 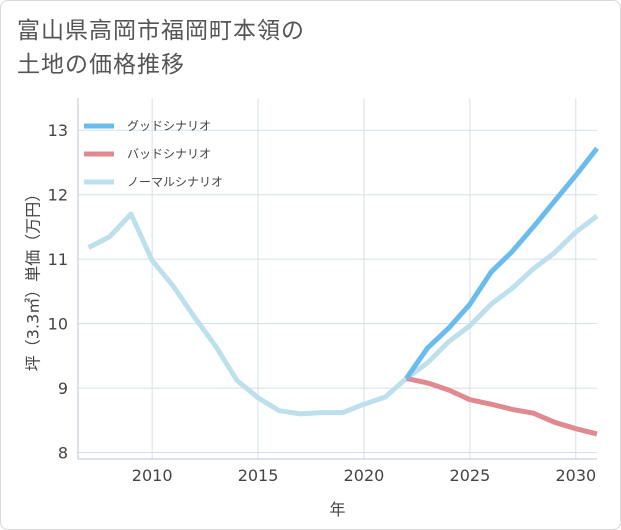 I want to click on y-tick-label: 12, so click(x=58, y=195).